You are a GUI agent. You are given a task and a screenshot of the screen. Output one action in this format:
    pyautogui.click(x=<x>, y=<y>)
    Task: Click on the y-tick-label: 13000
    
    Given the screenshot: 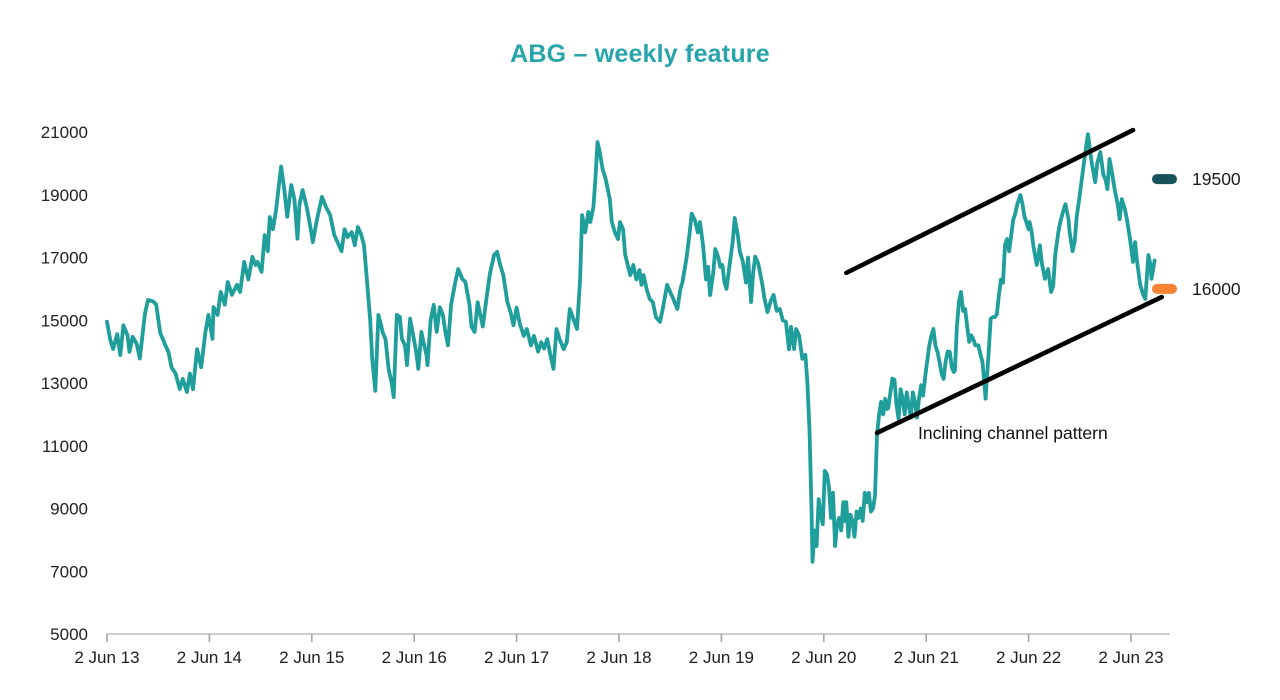 What is the action you would take?
    pyautogui.click(x=64, y=383)
    